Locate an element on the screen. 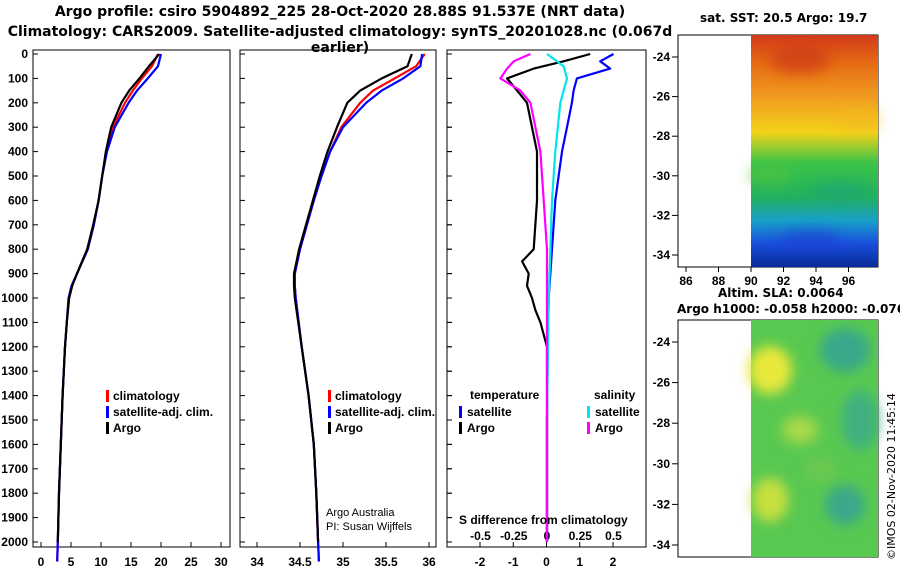 Image resolution: width=900 pixels, height=580 pixels. lon-tick-label: 96 is located at coordinates (849, 281).